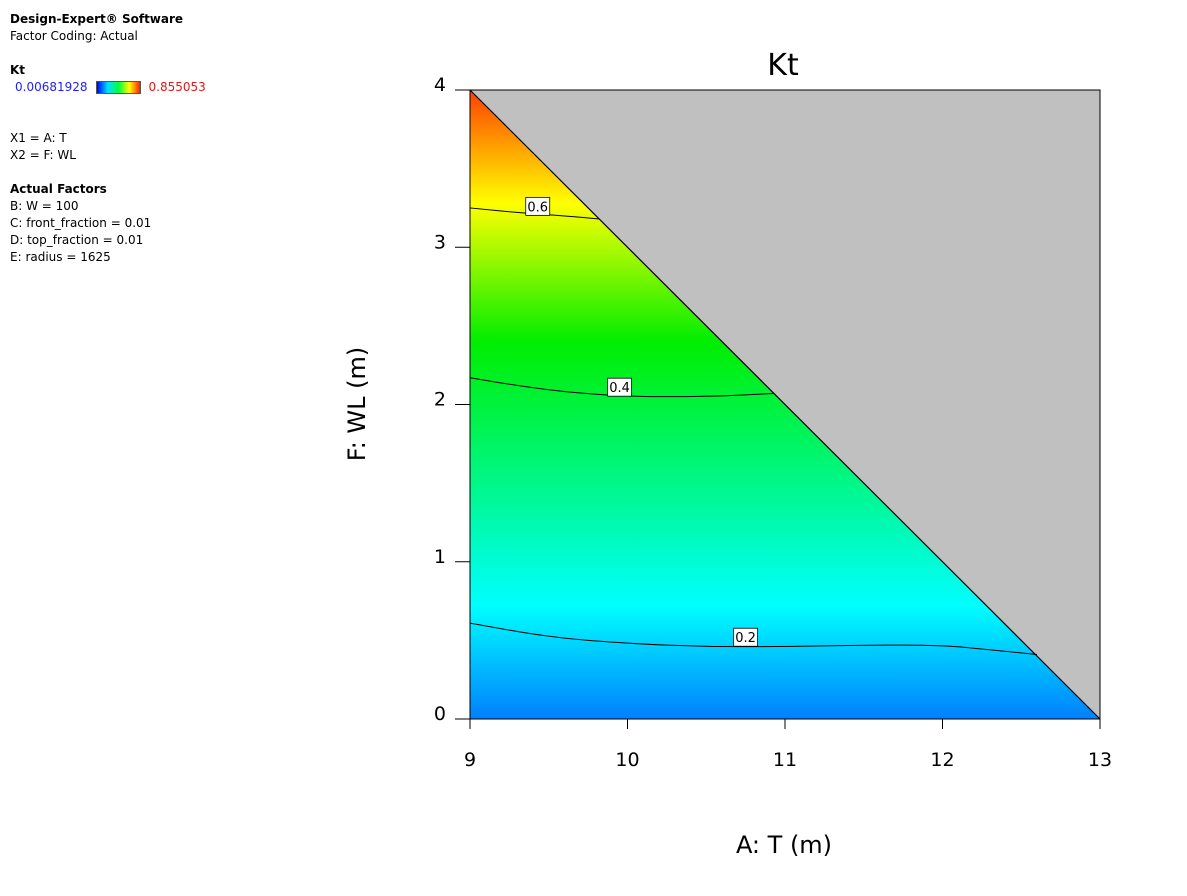 The height and width of the screenshot is (896, 1187). Describe the element at coordinates (440, 242) in the screenshot. I see `y-tick-label: 3` at that location.